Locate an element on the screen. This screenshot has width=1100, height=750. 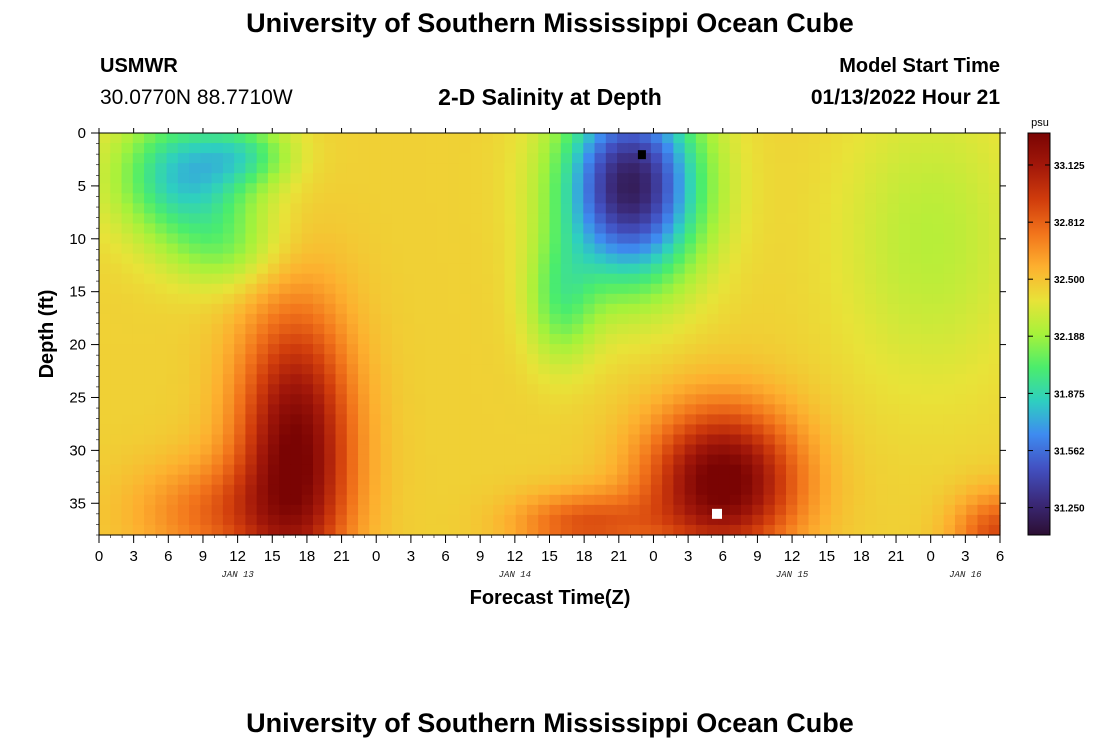
y-tick-label: 35 is located at coordinates (77, 503).